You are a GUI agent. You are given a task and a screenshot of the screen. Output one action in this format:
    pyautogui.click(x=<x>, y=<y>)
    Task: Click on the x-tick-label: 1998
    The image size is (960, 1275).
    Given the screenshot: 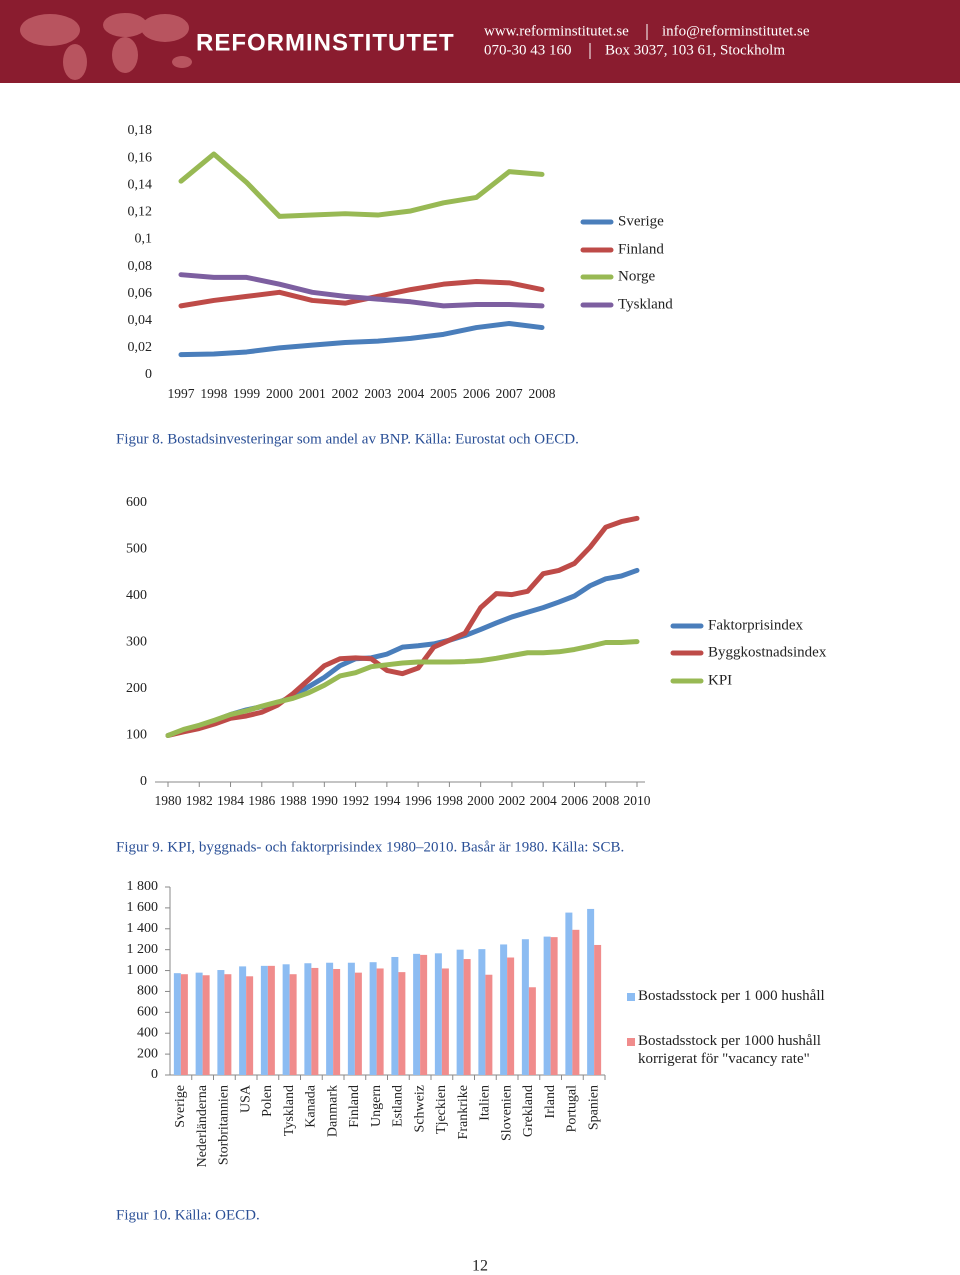 What is the action you would take?
    pyautogui.click(x=213, y=393)
    